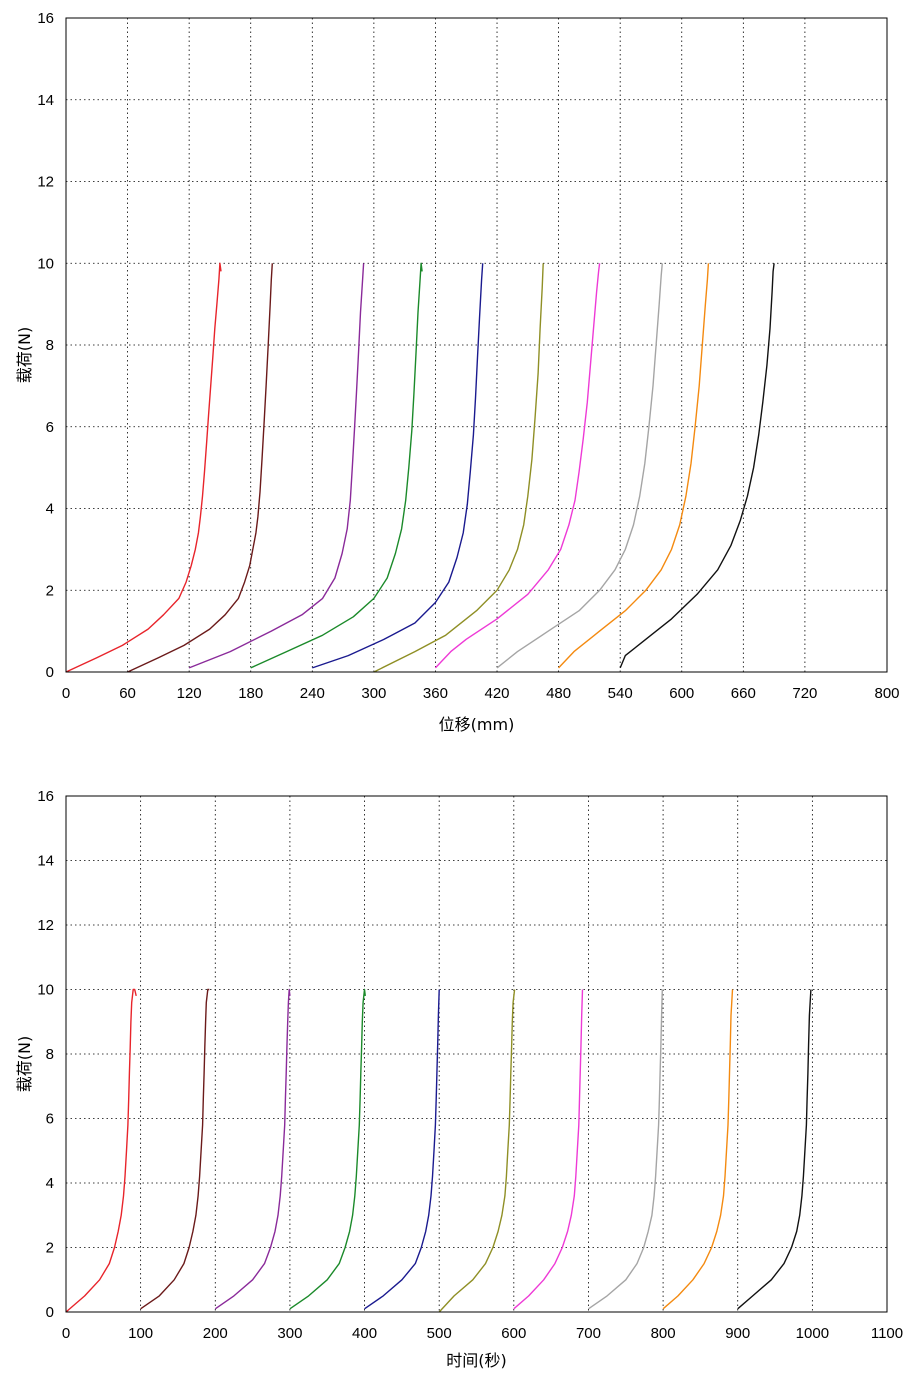 The height and width of the screenshot is (1379, 913). I want to click on x-tick-label: 700, so click(588, 1333).